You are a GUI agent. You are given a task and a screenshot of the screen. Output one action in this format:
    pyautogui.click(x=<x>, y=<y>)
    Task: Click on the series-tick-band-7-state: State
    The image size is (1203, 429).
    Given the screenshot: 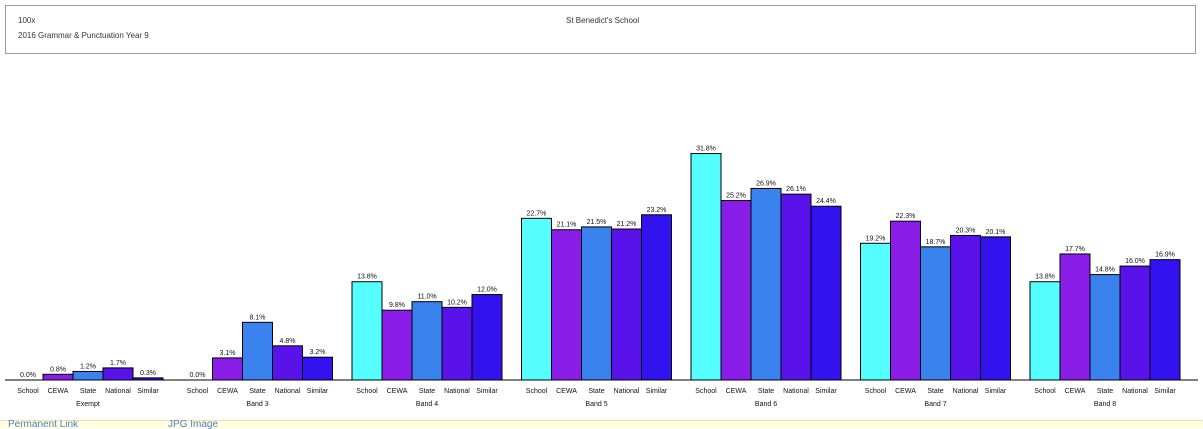 What is the action you would take?
    pyautogui.click(x=935, y=391)
    